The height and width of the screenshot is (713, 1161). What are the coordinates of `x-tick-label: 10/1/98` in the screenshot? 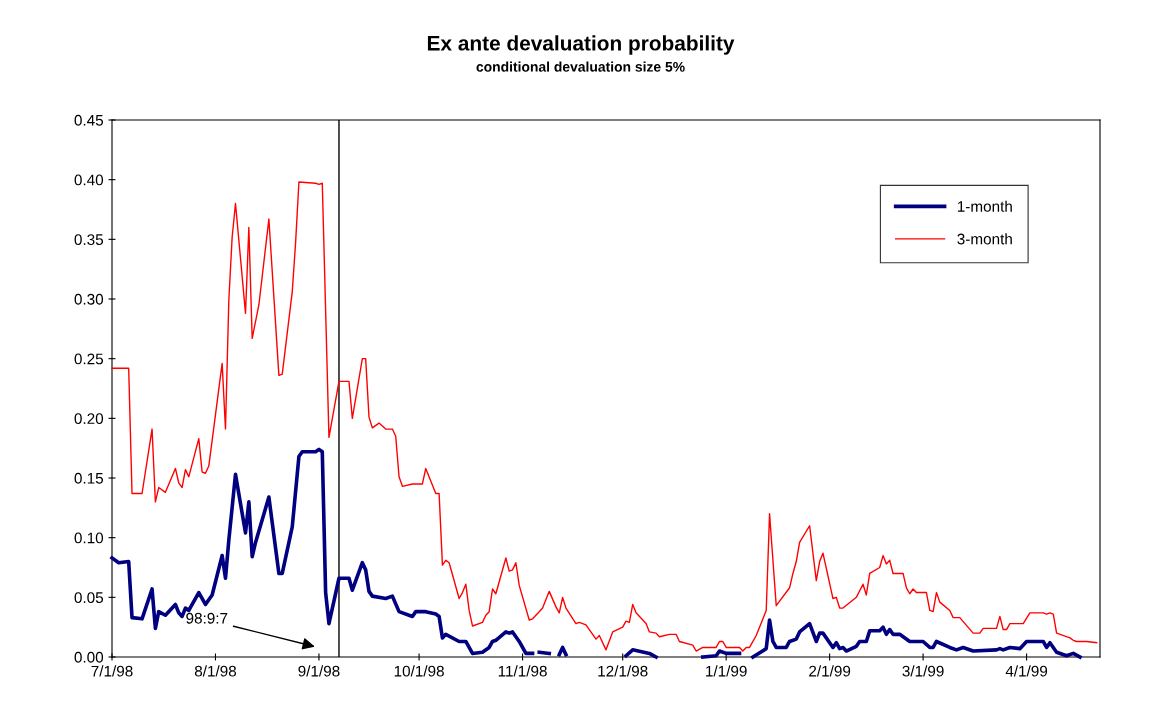 It's located at (419, 671).